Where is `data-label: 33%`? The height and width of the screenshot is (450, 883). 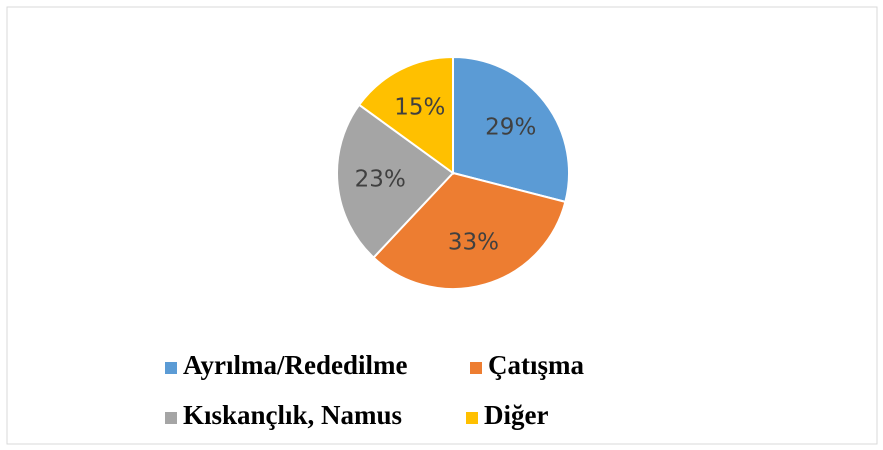 data-label: 33% is located at coordinates (473, 243).